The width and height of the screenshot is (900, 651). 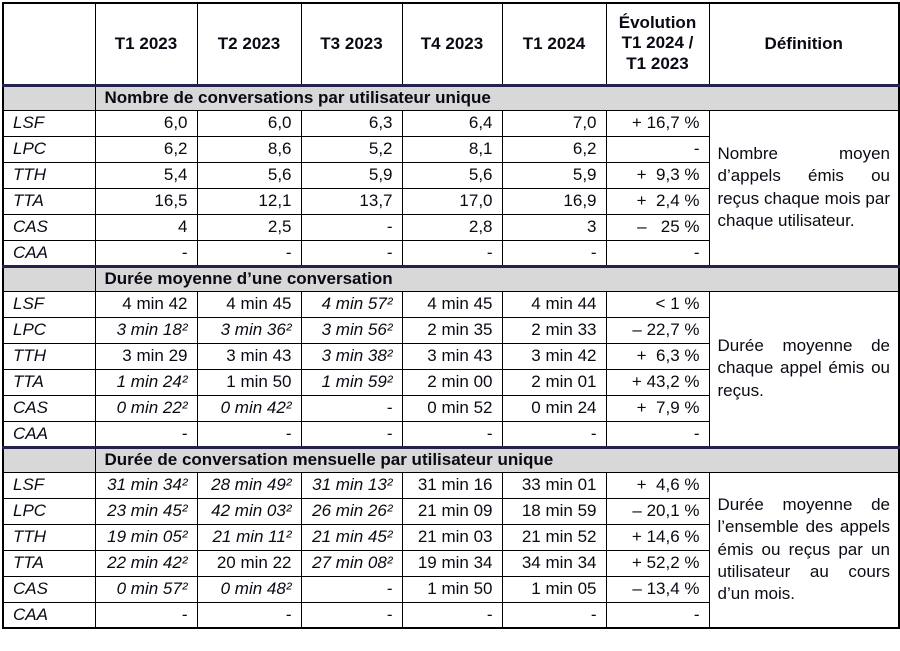 I want to click on value-cell: 0 min 22², so click(x=146, y=408).